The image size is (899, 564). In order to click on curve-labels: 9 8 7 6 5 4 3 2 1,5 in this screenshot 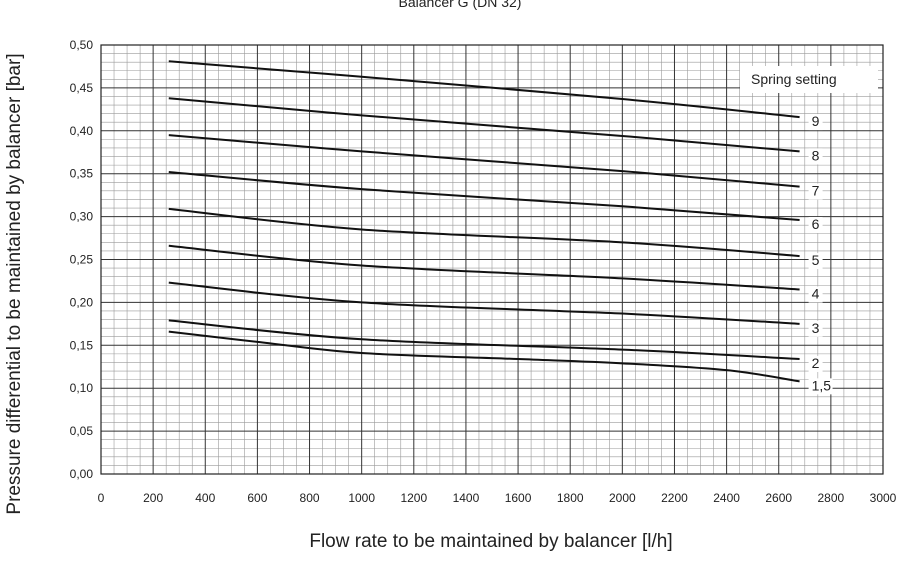, I will do `click(820, 254)`.